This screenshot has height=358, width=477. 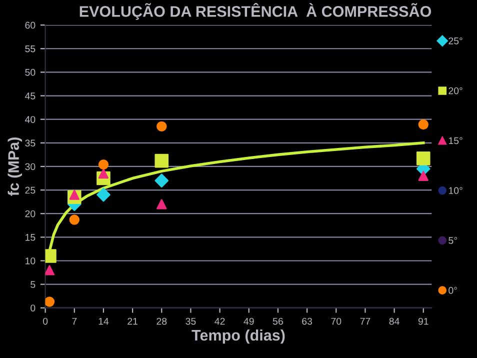 I want to click on y-tick-label: 40, so click(x=30, y=119).